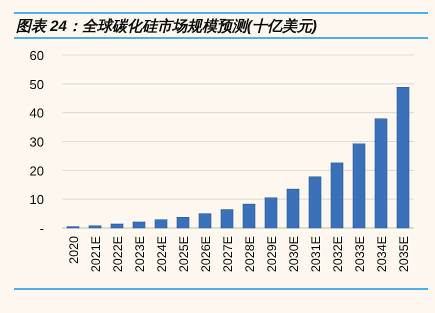 The image size is (435, 313). What do you see at coordinates (338, 254) in the screenshot?
I see `x-tick-label: 2032E` at bounding box center [338, 254].